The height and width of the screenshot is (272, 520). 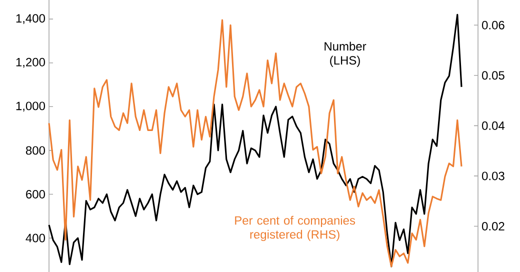 What do you see at coordinates (36, 238) in the screenshot?
I see `y-tick-label: 400` at bounding box center [36, 238].